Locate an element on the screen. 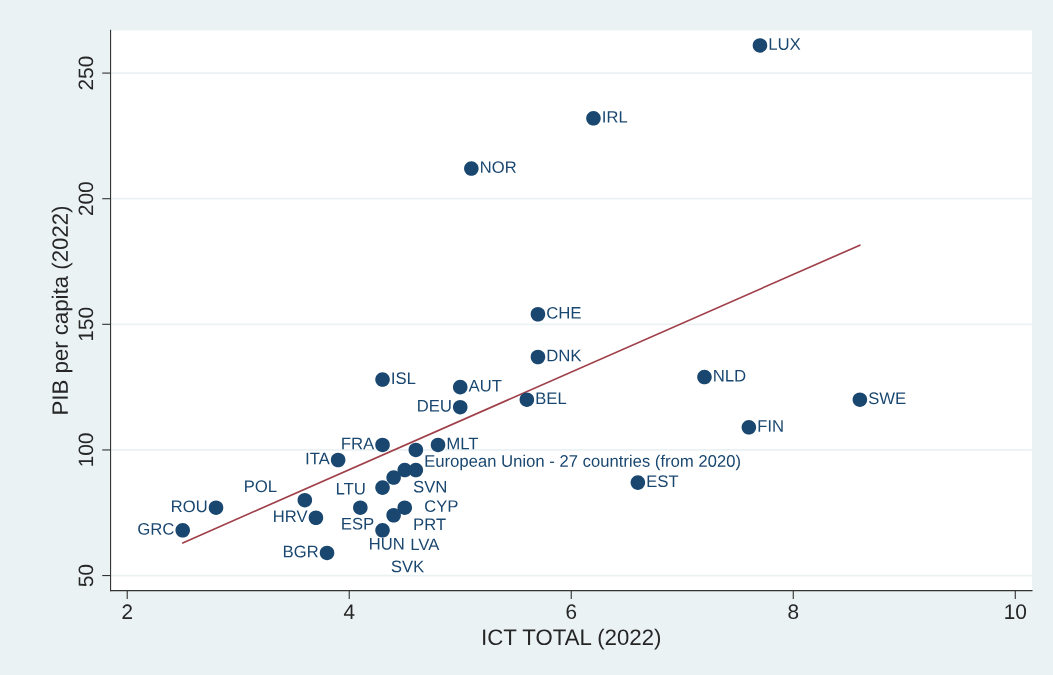  annotation: FRA is located at coordinates (358, 443).